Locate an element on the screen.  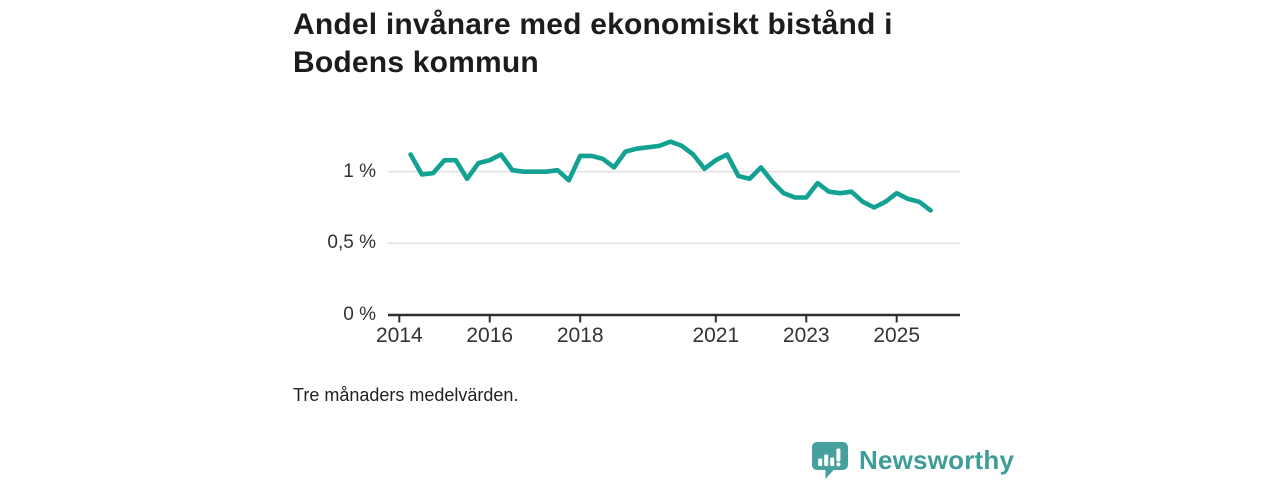
x-axis-tick-label: 2025 is located at coordinates (897, 335).